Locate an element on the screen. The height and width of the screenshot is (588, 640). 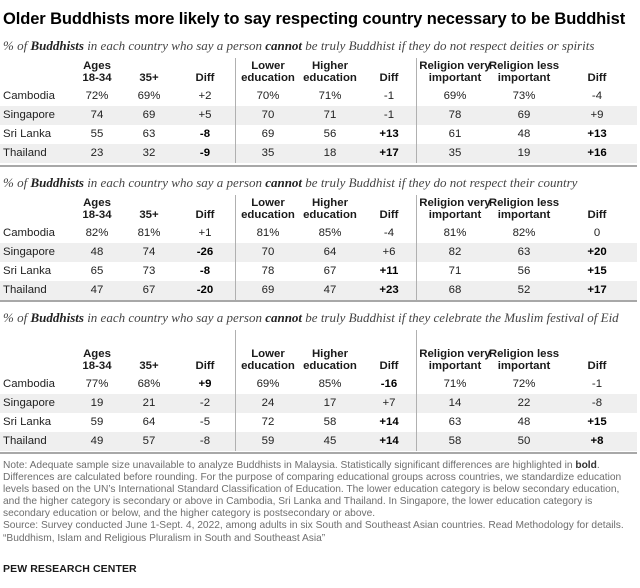
table-cell: 73 is located at coordinates (149, 271).